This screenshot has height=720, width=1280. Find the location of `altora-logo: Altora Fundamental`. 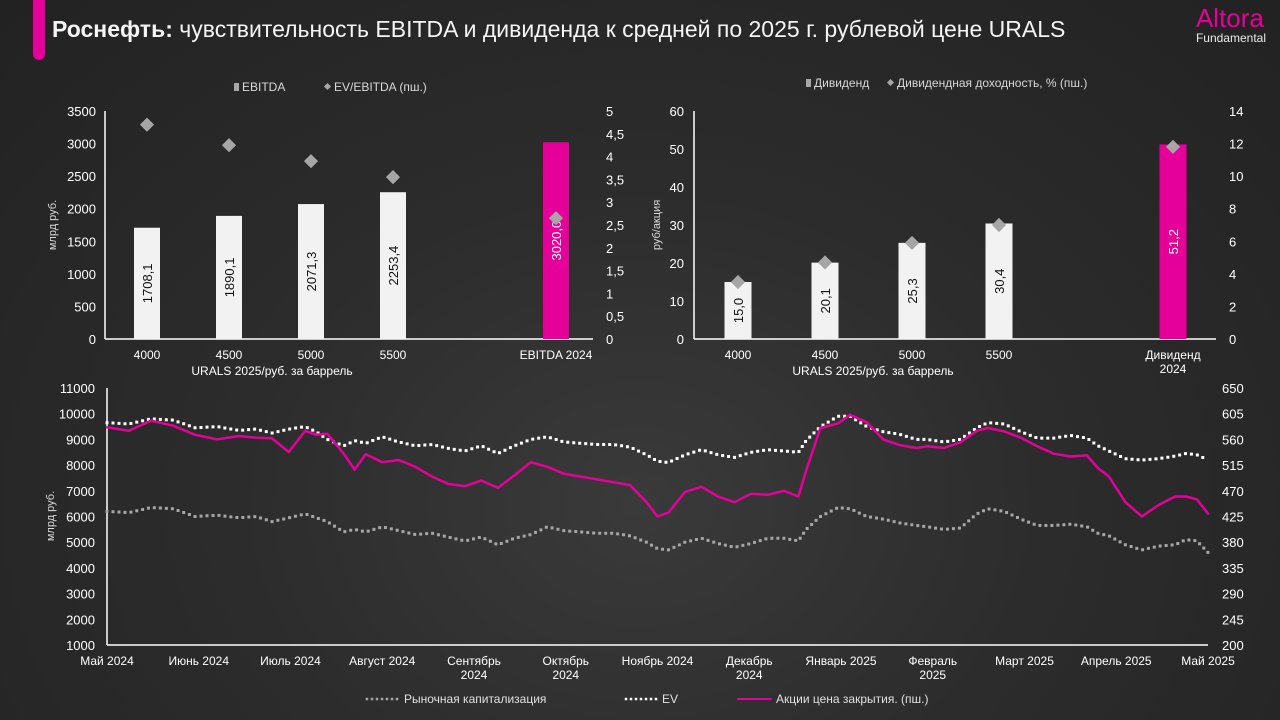

altora-logo: Altora Fundamental is located at coordinates (1231, 24).